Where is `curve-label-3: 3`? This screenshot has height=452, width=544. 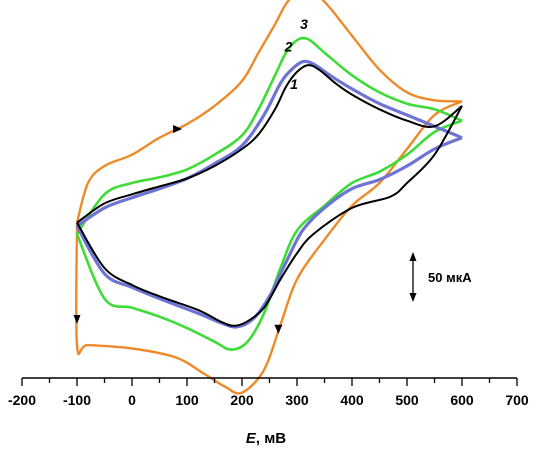
curve-label-3: 3 is located at coordinates (304, 24).